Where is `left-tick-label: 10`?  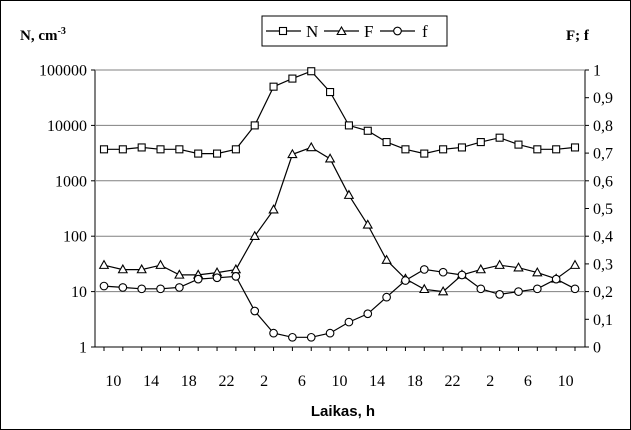 left-tick-label: 10 is located at coordinates (79, 292).